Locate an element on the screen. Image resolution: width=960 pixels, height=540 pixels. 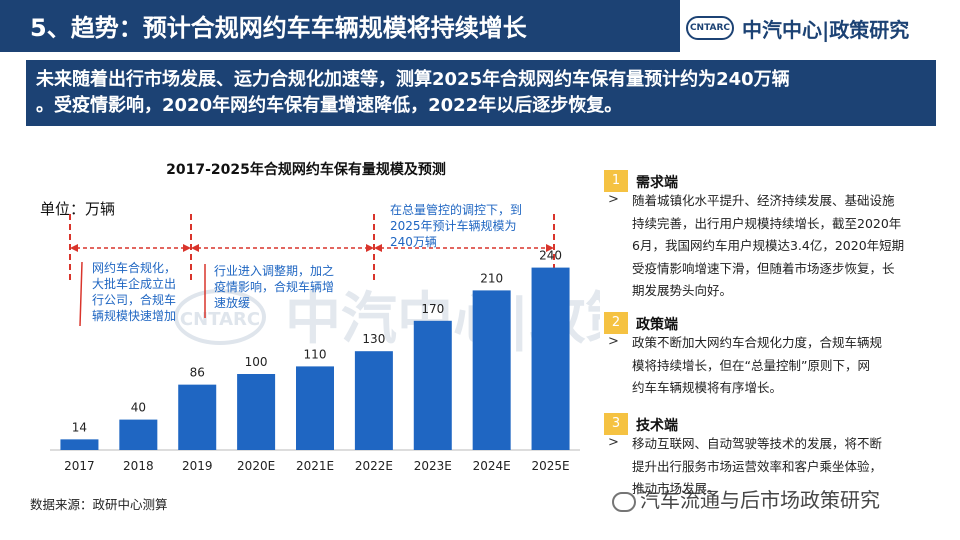
bar-2022E is located at coordinates (373, 400).